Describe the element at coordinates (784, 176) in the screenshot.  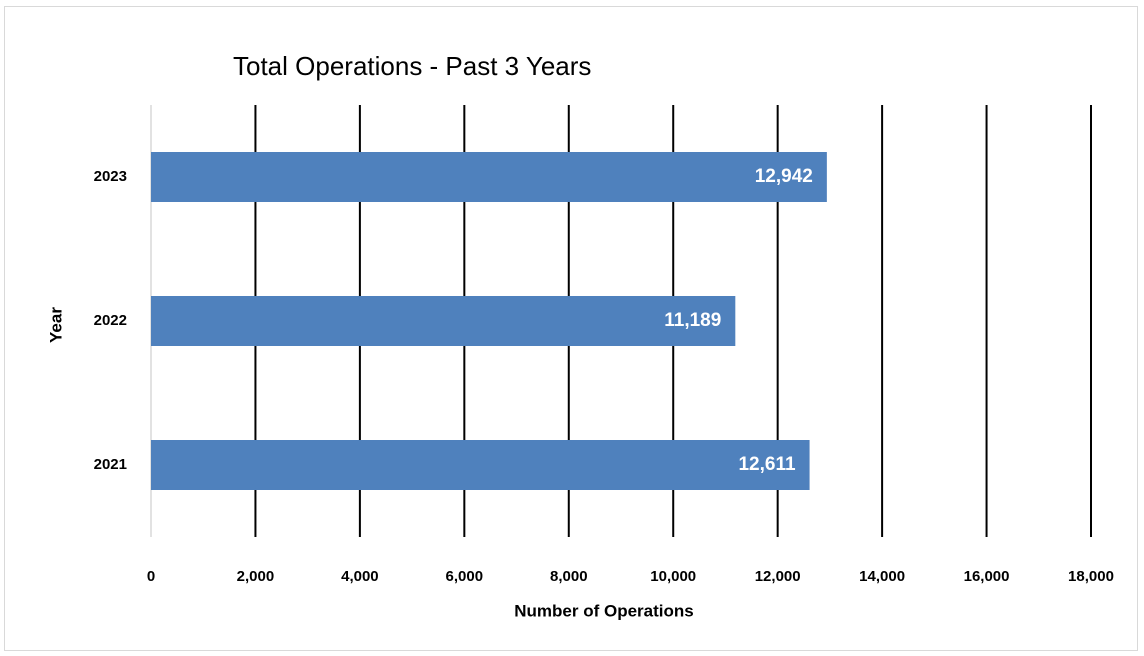
I see `value-label: 12,942` at that location.